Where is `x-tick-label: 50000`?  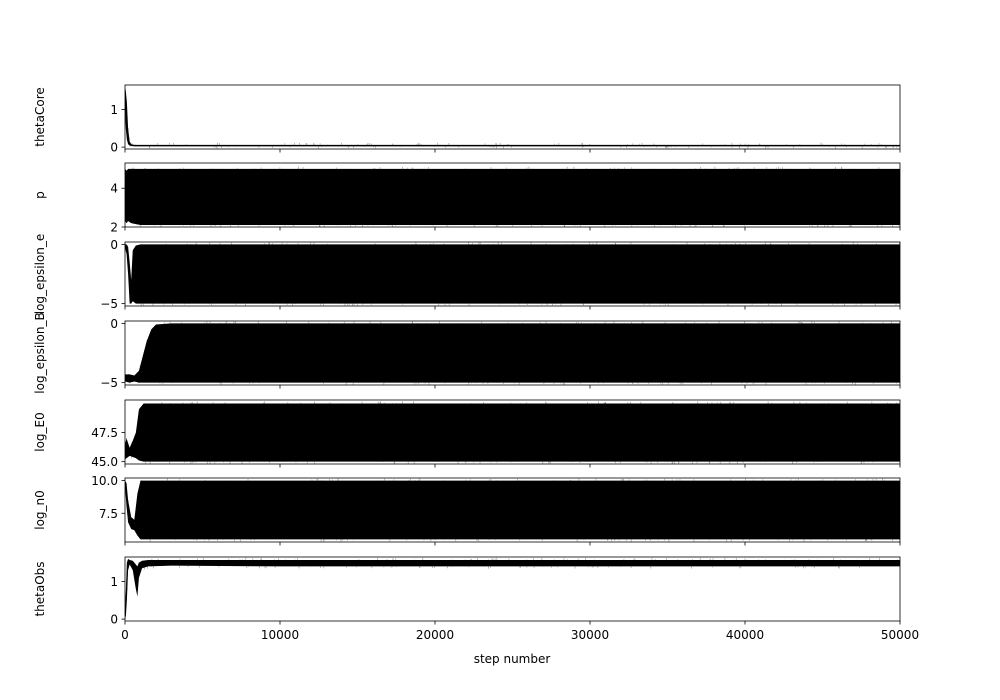
x-tick-label: 50000 is located at coordinates (900, 635).